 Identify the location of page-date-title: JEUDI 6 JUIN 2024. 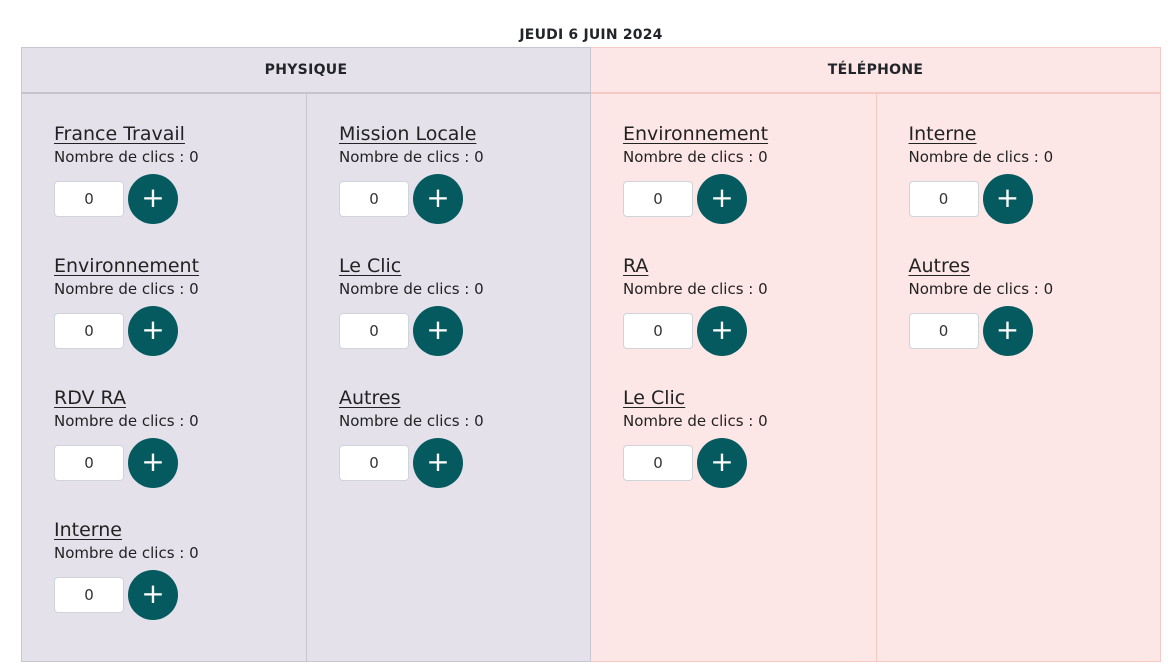
(591, 35).